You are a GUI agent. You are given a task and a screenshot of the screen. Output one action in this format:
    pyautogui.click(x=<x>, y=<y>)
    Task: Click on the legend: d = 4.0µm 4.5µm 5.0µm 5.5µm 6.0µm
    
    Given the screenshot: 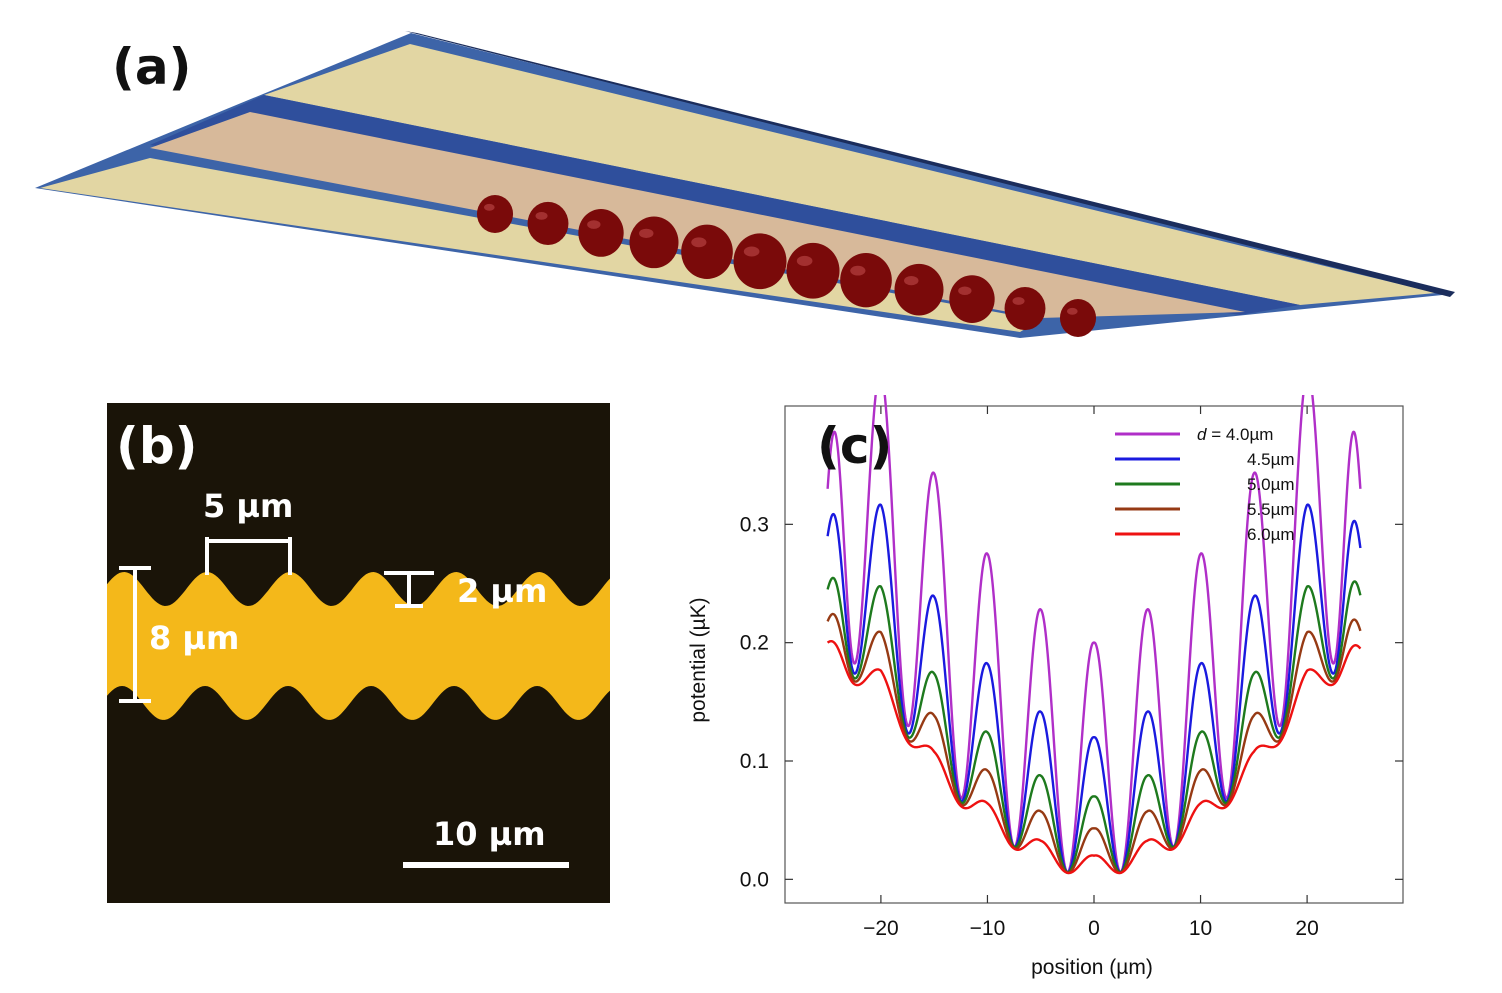 What is the action you would take?
    pyautogui.click(x=1205, y=484)
    